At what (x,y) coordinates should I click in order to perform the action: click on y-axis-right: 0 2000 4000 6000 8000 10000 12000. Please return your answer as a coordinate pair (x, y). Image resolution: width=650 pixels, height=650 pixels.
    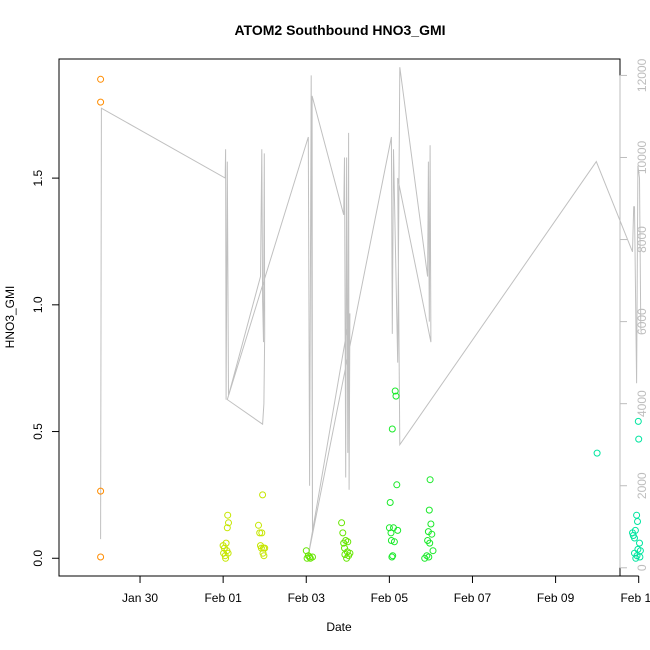
    Looking at the image, I should click on (634, 314).